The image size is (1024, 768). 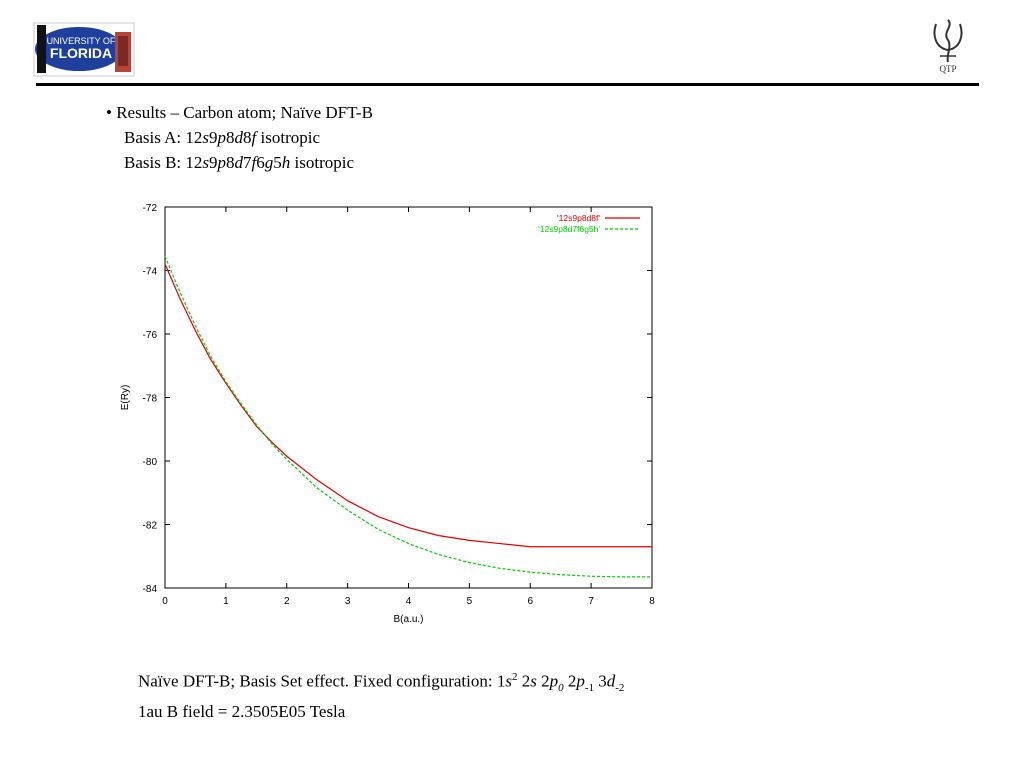 I want to click on basis-b-line: Basis B: 12s9p8d7f6g5h isotropic, so click(x=239, y=162).